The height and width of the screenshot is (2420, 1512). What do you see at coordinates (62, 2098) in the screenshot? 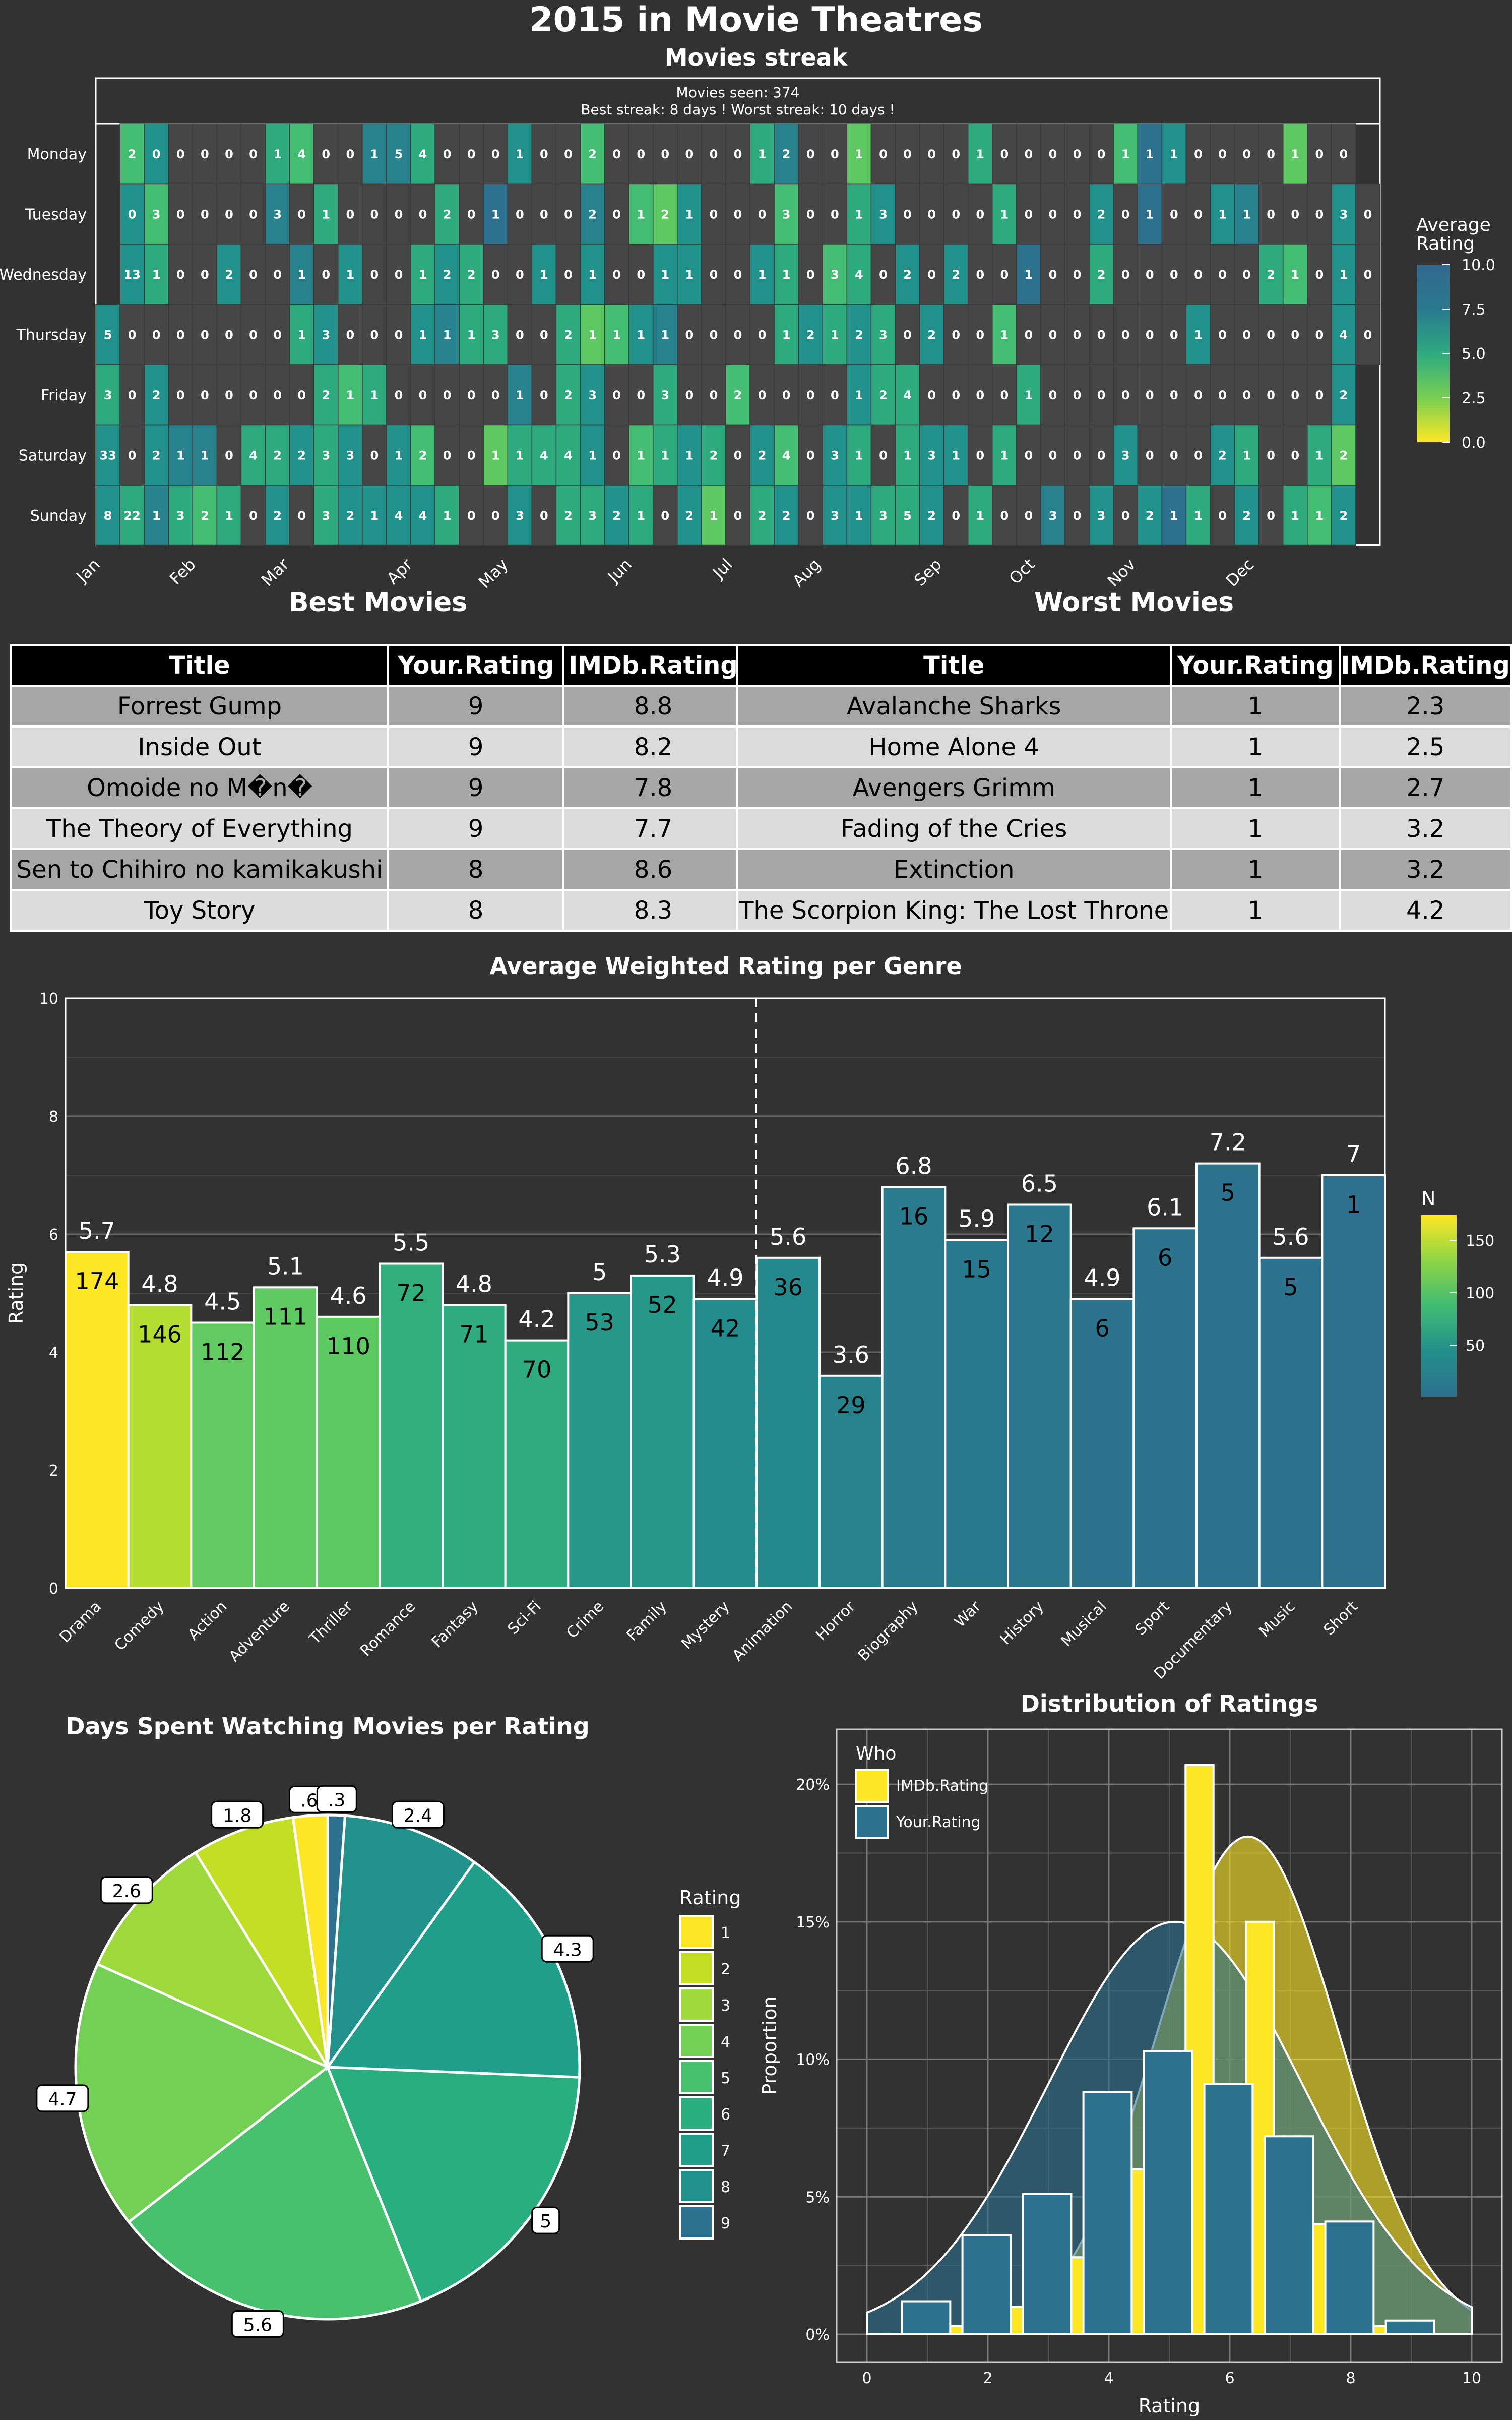
I see `pie-label-box` at bounding box center [62, 2098].